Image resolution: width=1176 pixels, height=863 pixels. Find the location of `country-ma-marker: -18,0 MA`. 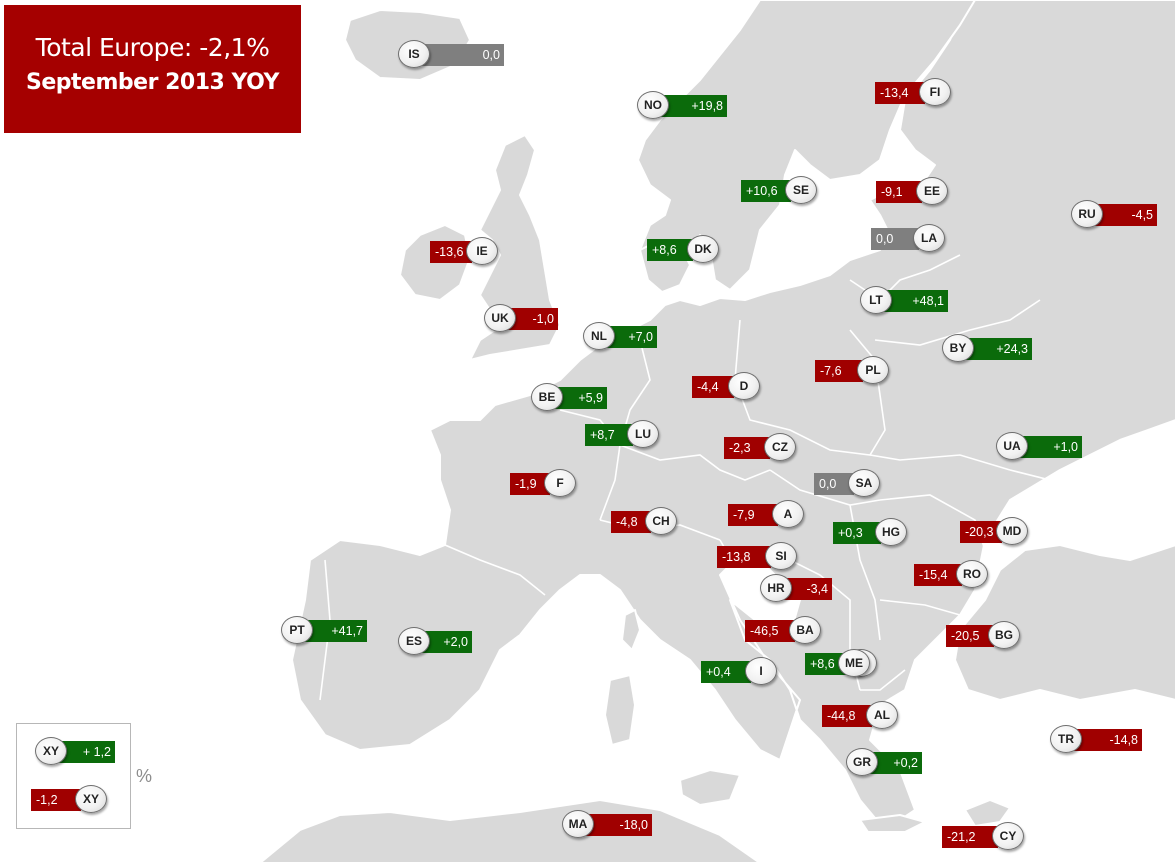

country-ma-marker: -18,0 MA is located at coordinates (607, 825).